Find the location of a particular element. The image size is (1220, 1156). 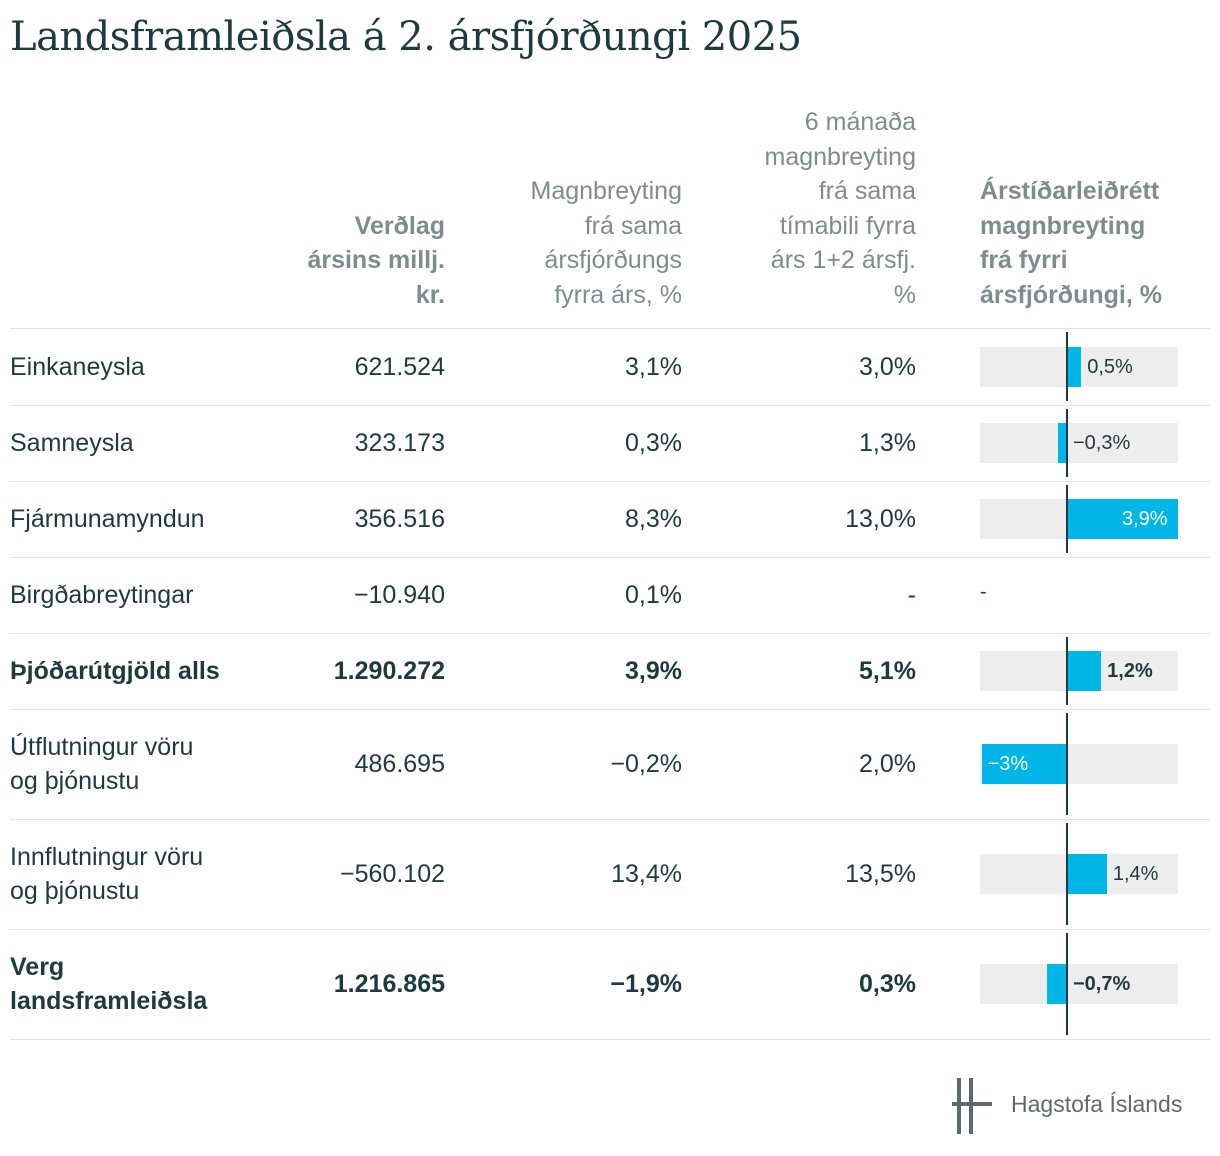

seasonal-empty-dash: - is located at coordinates (983, 592).